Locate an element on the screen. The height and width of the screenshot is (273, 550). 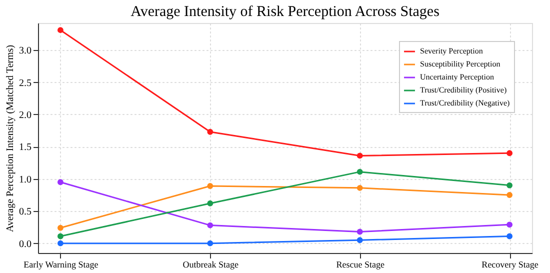
chart-title: Average Intensity of Risk Perception Across Stages is located at coordinates (285, 12).